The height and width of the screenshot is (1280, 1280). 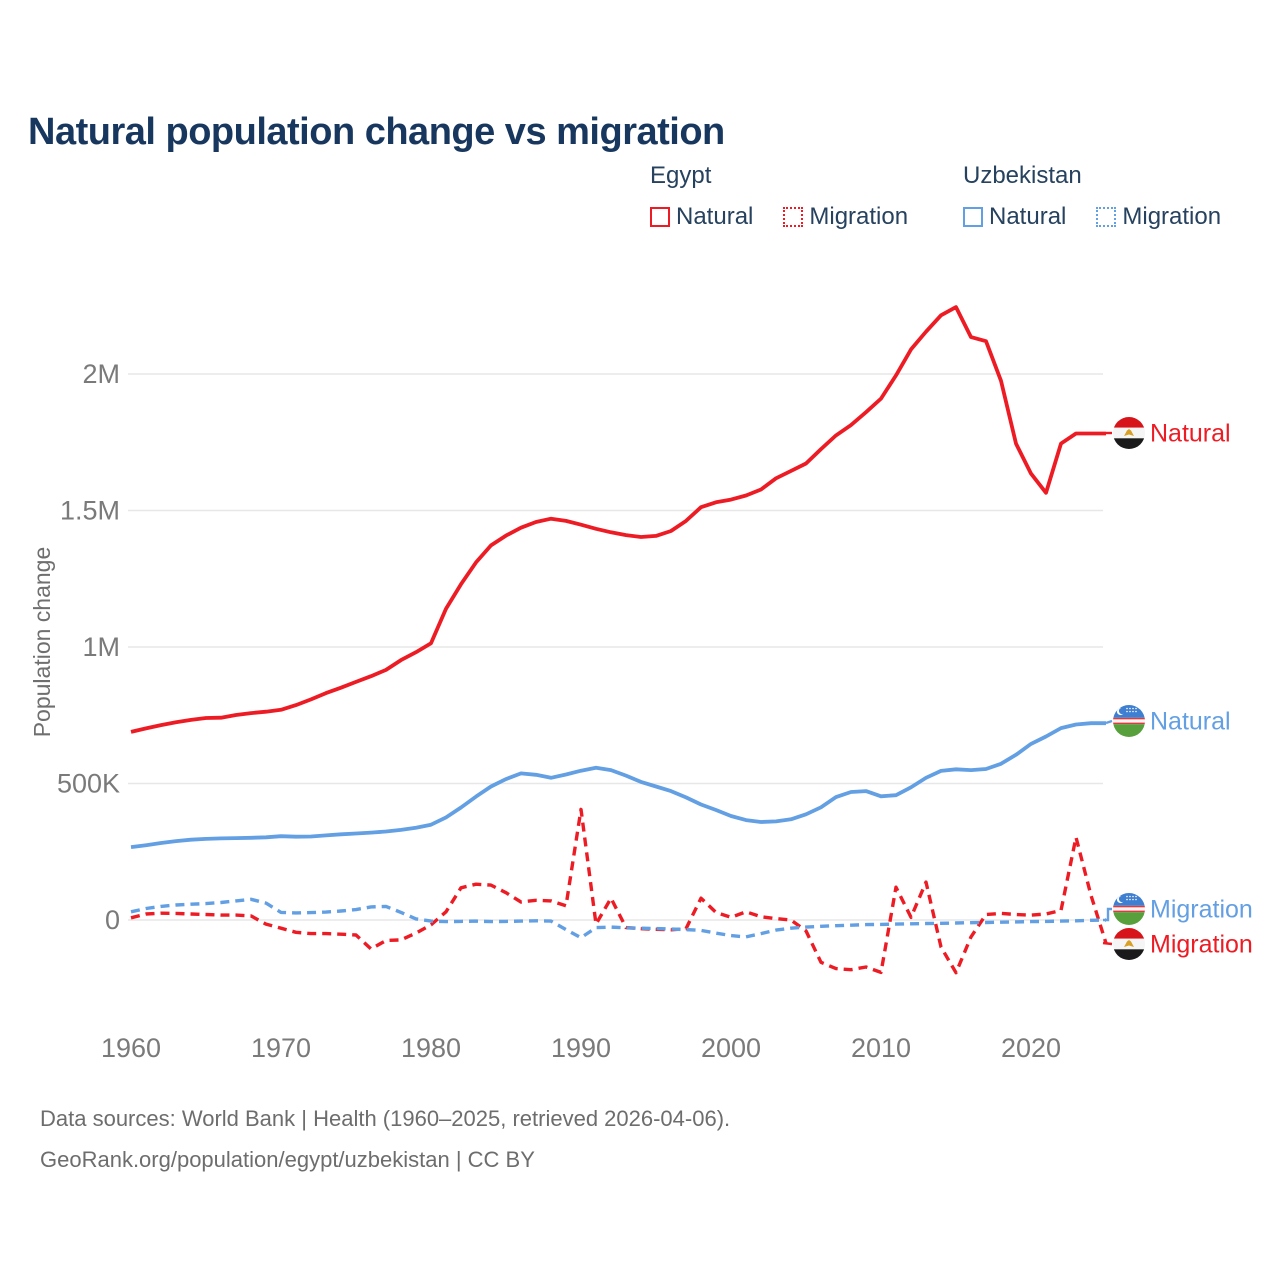 I want to click on x-tick-label-1980: 1980, so click(x=431, y=1048).